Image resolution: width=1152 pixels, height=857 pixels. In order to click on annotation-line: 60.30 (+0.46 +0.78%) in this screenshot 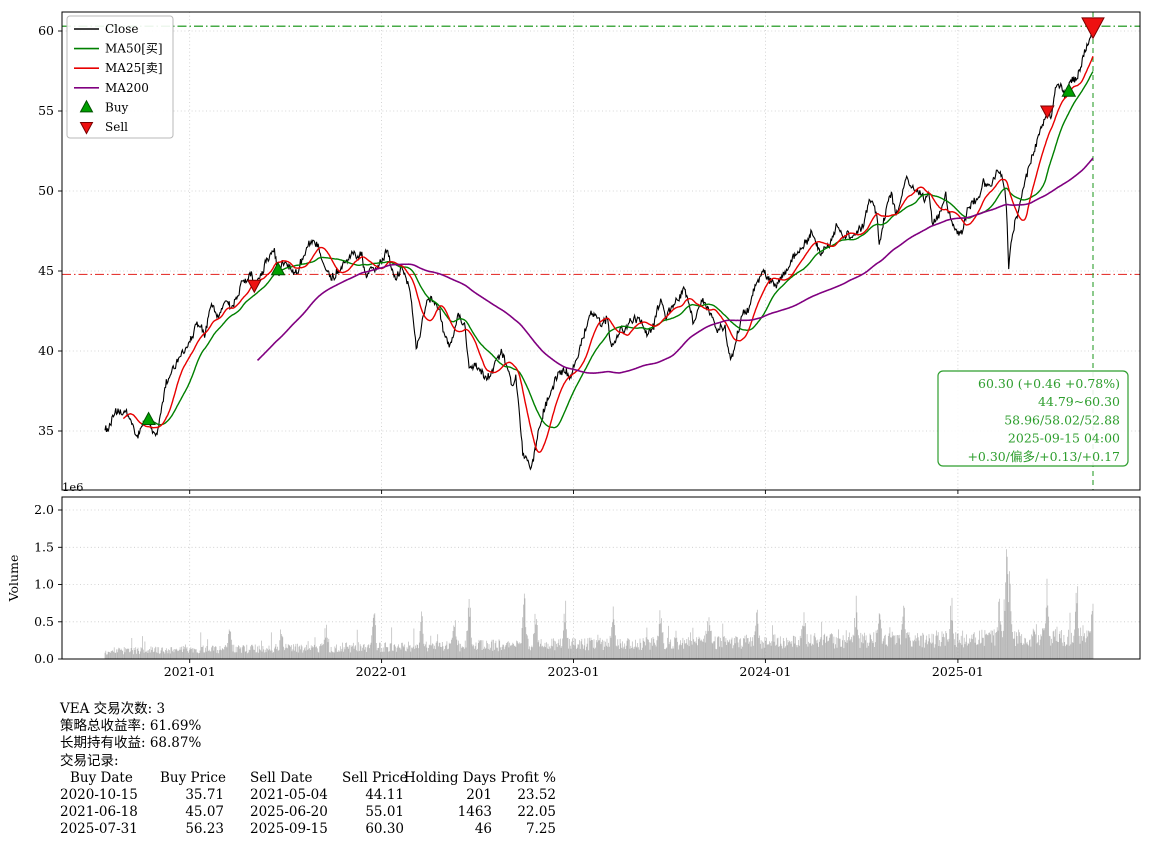, I will do `click(1049, 383)`.